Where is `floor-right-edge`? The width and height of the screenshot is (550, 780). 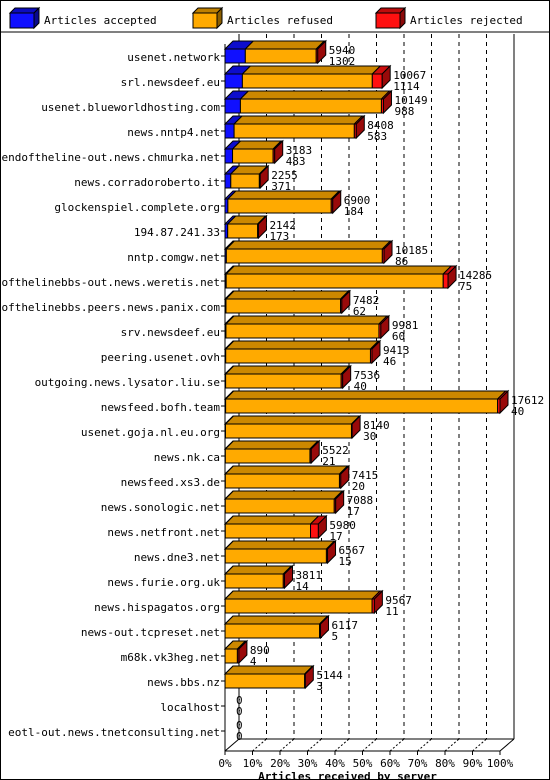
floor-right-edge is located at coordinates (507, 745).